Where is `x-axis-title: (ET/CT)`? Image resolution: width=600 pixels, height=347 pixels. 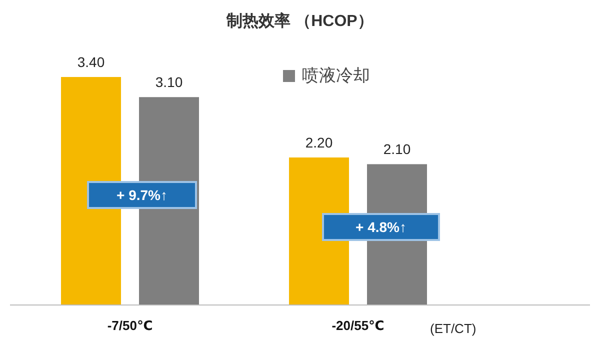 x-axis-title: (ET/CT) is located at coordinates (453, 328).